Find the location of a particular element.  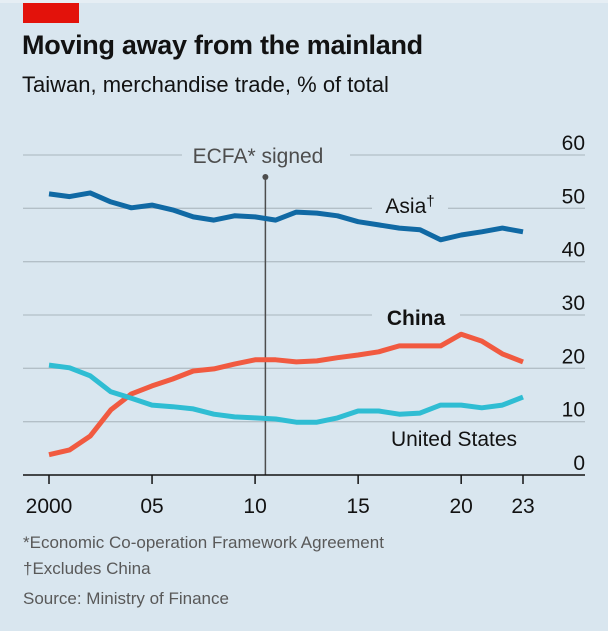

ecfa-annotation: ECFA* signed is located at coordinates (258, 310).